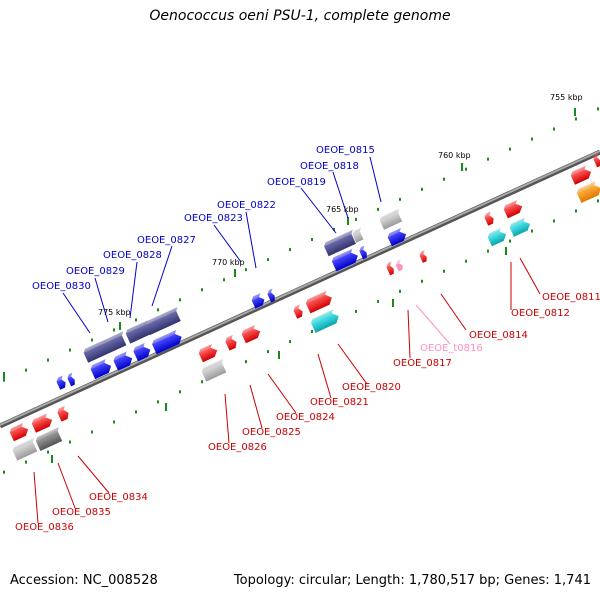  Describe the element at coordinates (95, 271) in the screenshot. I see `gene-label-oeoe-0829: OEOE_0829` at that location.